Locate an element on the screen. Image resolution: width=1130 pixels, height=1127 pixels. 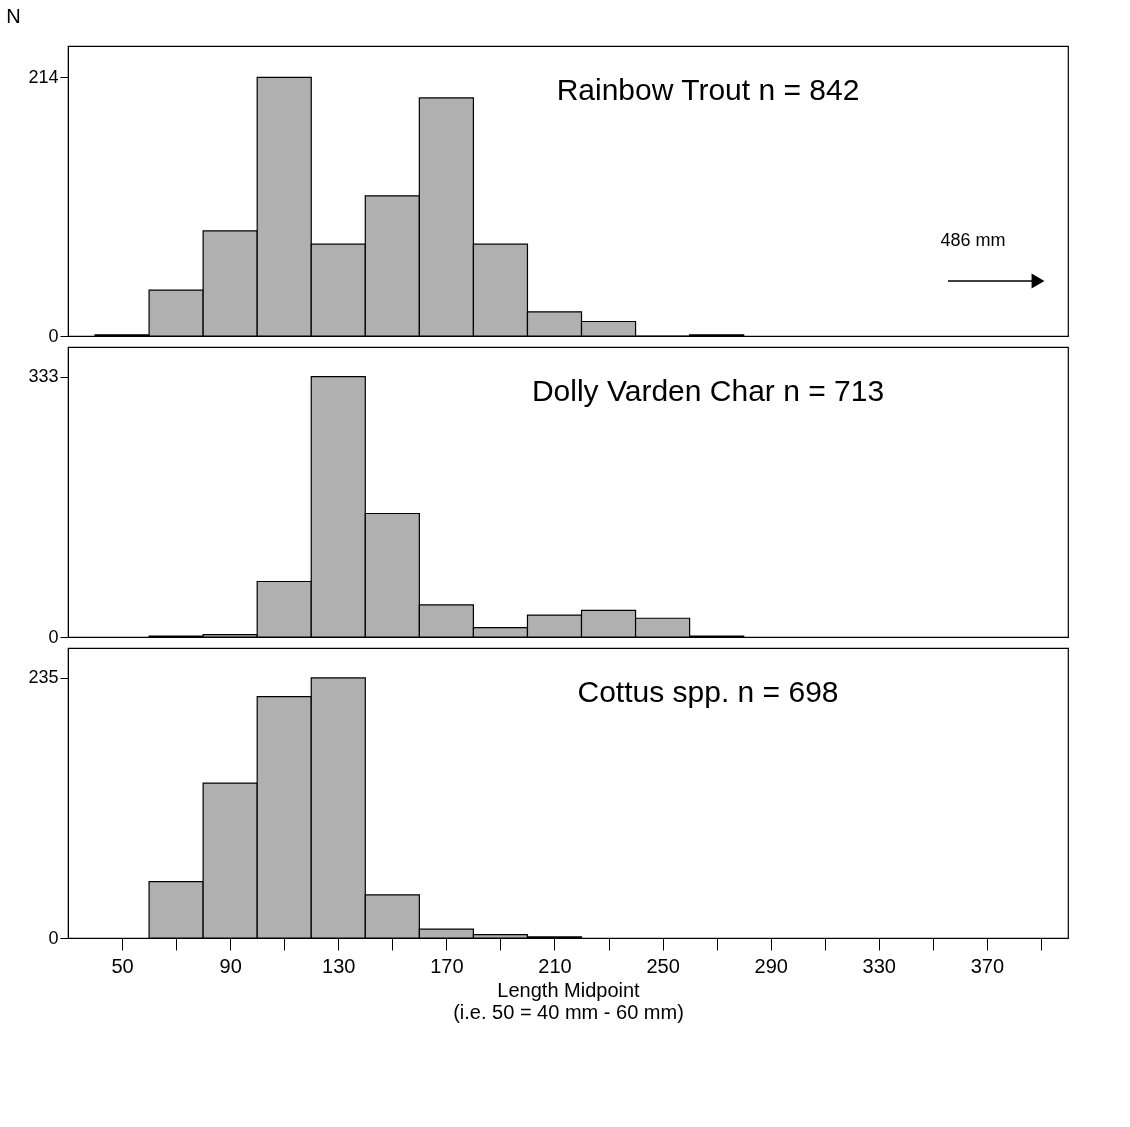
text: Rainbow Trout n = 842 is located at coordinates (708, 89).